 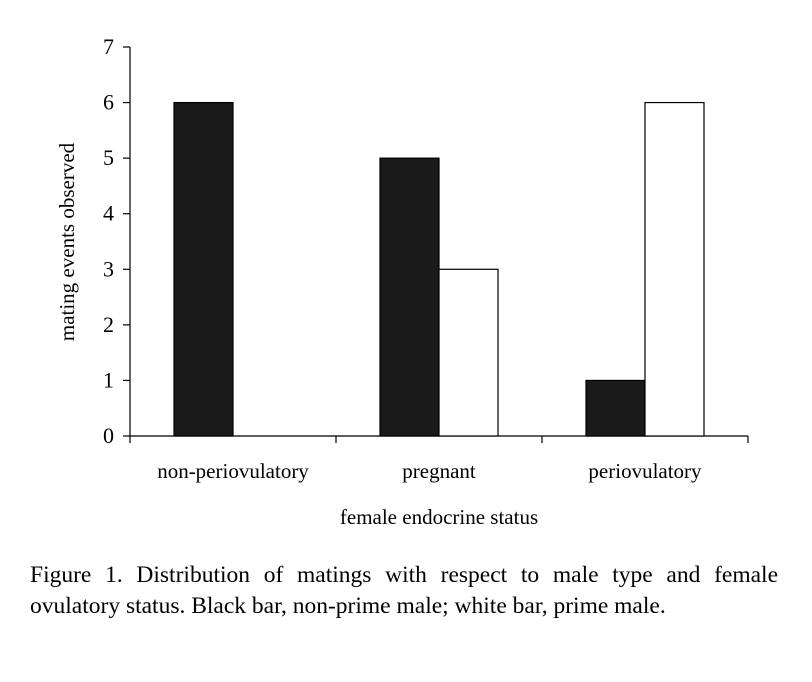 What do you see at coordinates (108, 379) in the screenshot?
I see `y-tick-label: 1` at bounding box center [108, 379].